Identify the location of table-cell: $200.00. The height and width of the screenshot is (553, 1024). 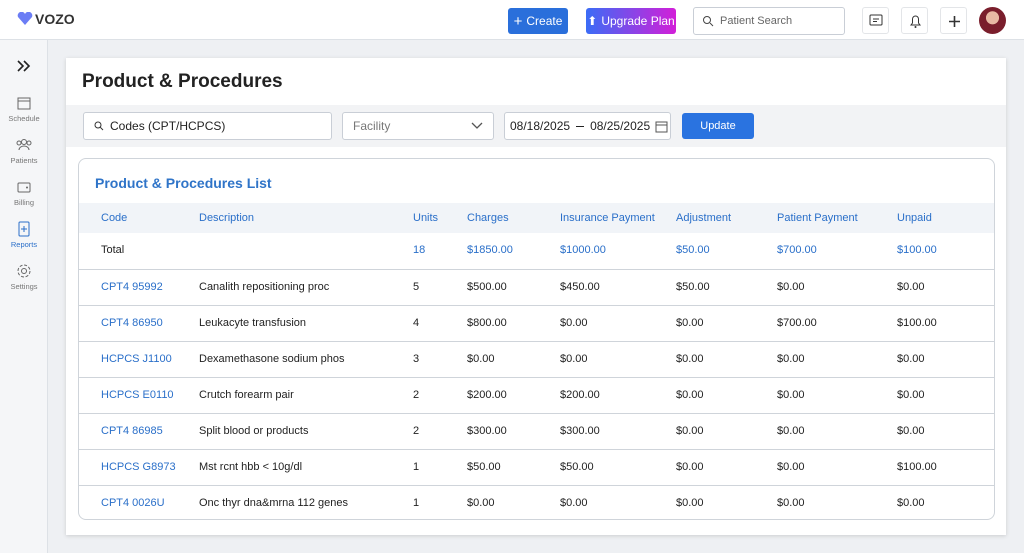
(580, 395).